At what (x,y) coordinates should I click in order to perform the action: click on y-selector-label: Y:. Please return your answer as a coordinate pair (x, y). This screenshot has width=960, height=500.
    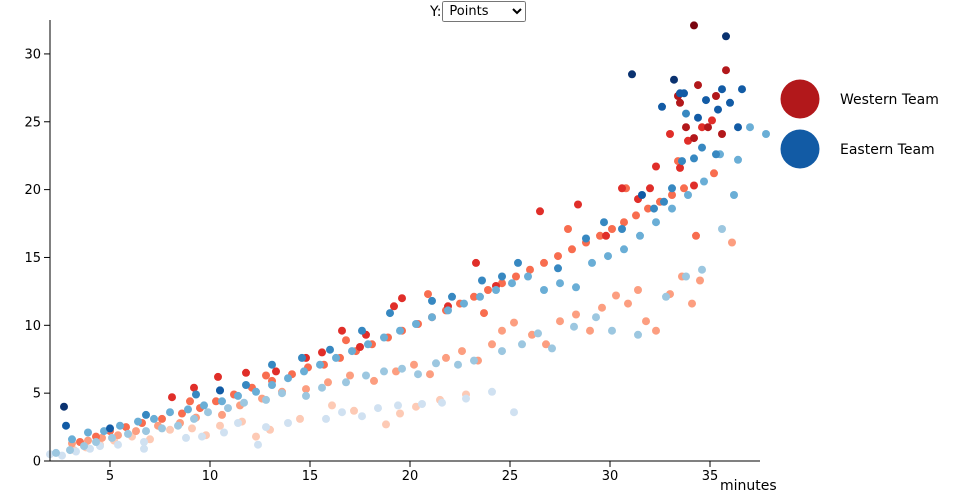
    Looking at the image, I should click on (436, 11).